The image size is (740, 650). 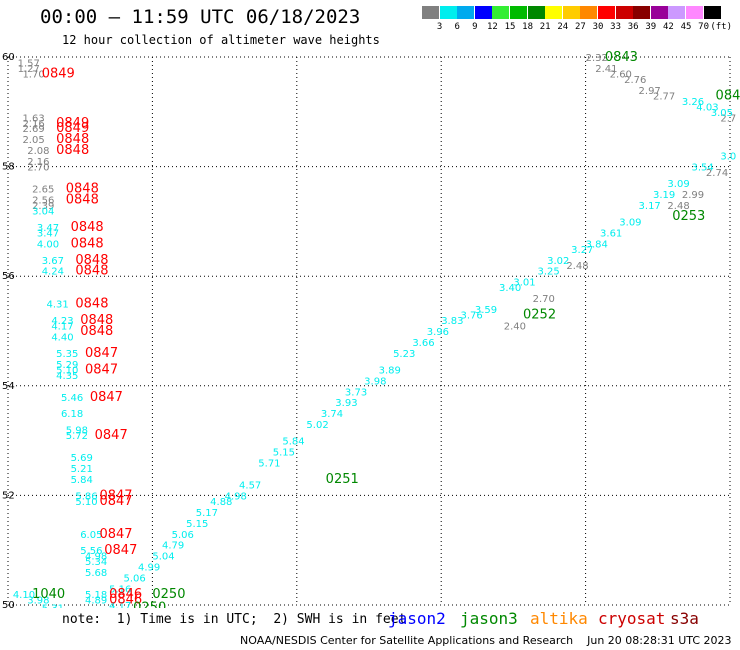 What do you see at coordinates (510, 27) in the screenshot?
I see `colorbar-label: 15` at bounding box center [510, 27].